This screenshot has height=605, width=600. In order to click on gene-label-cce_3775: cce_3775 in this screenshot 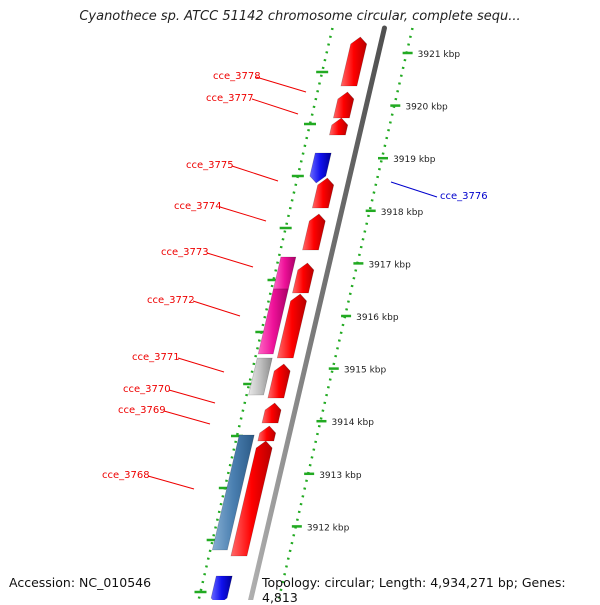, I will do `click(210, 165)`.